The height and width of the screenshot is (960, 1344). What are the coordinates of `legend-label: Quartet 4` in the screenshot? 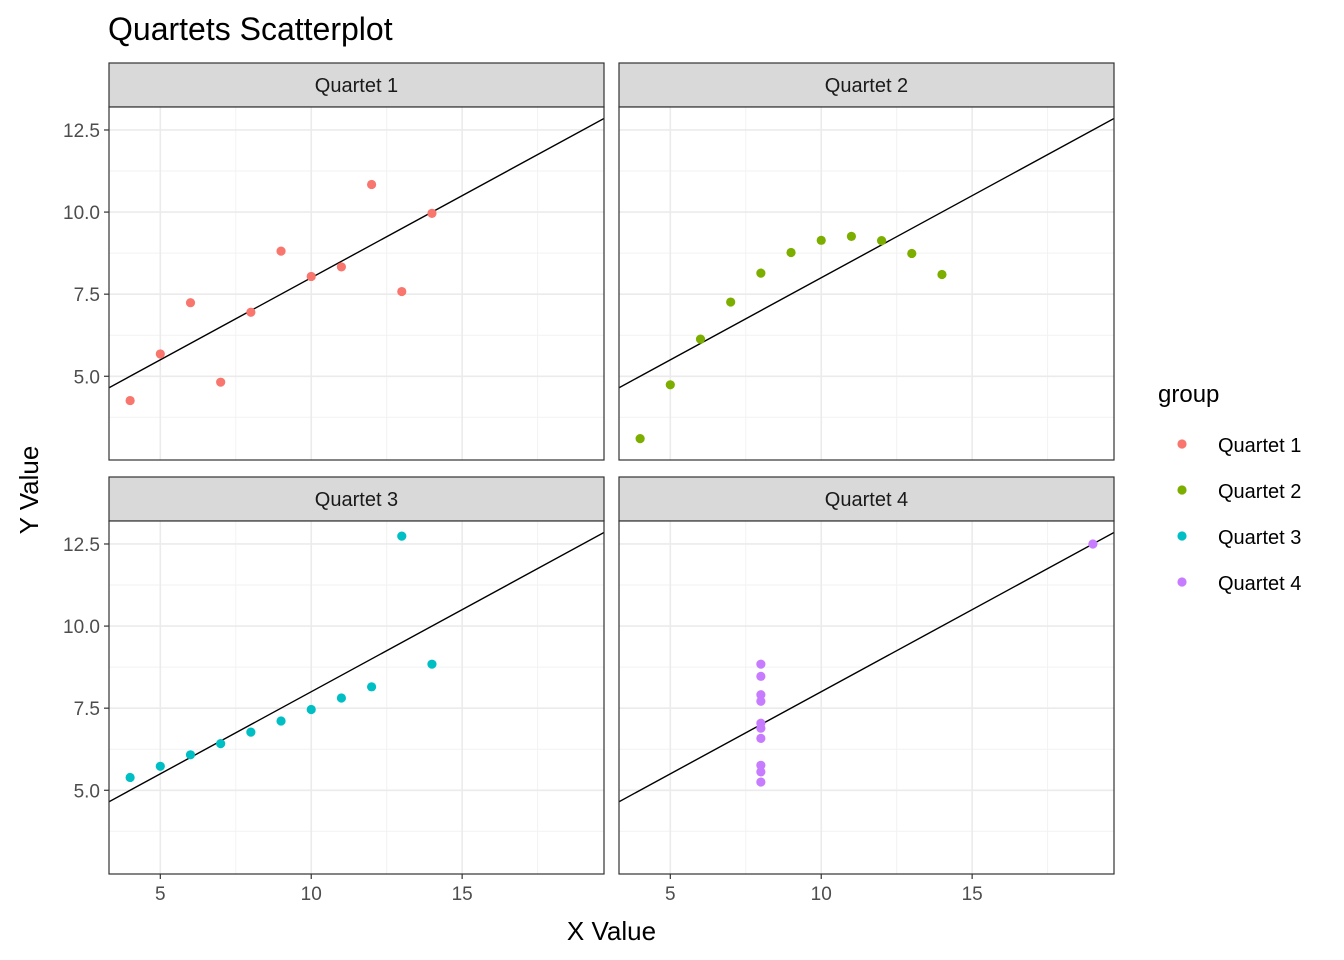 It's located at (1259, 584).